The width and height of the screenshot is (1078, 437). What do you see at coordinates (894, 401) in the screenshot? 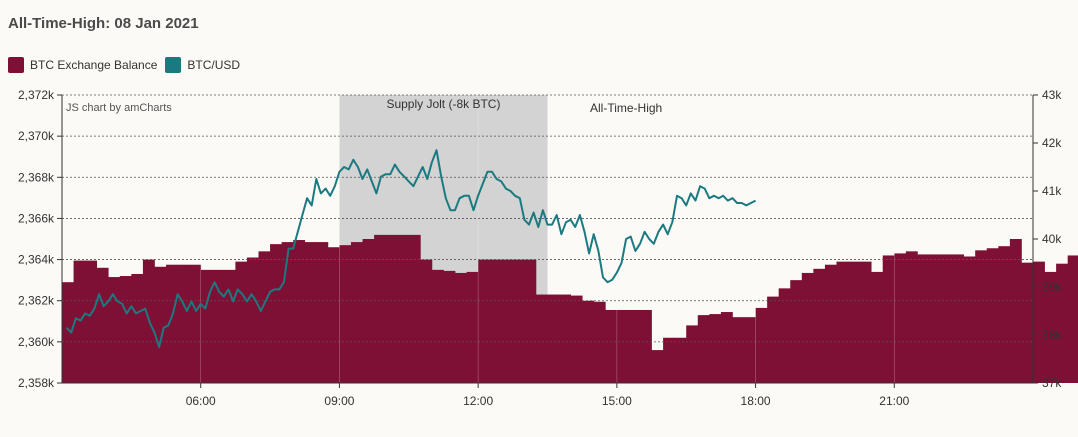
I see `x-axis-tick-label: 21:00` at bounding box center [894, 401].